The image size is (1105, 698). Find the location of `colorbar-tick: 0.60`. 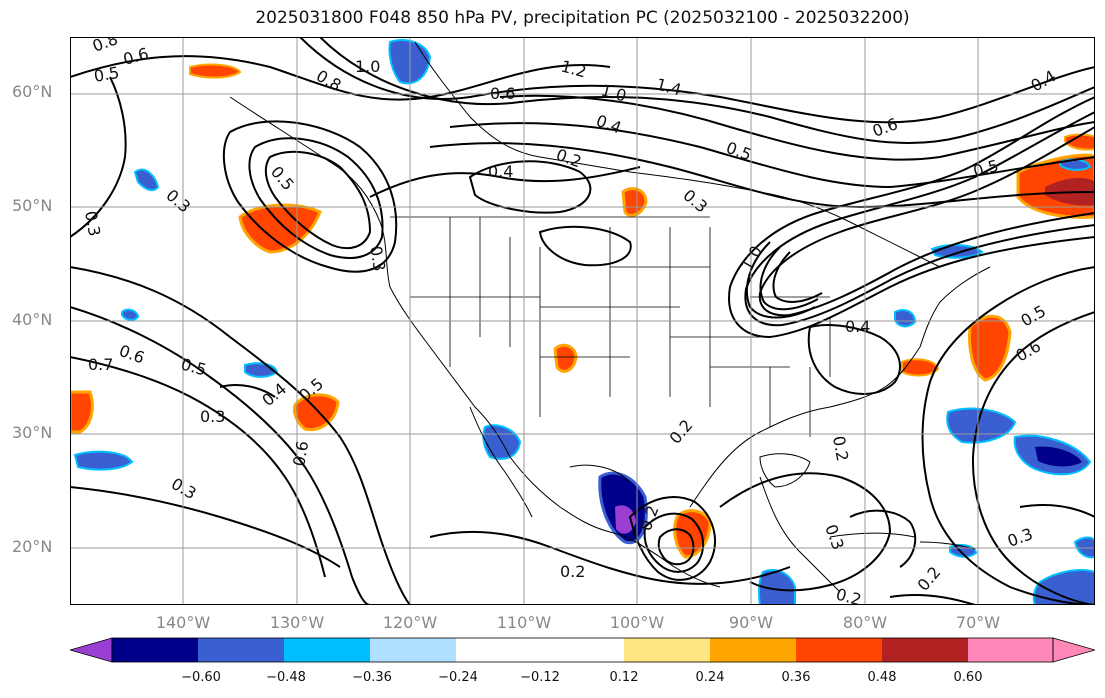

colorbar-tick: 0.60 is located at coordinates (968, 677).